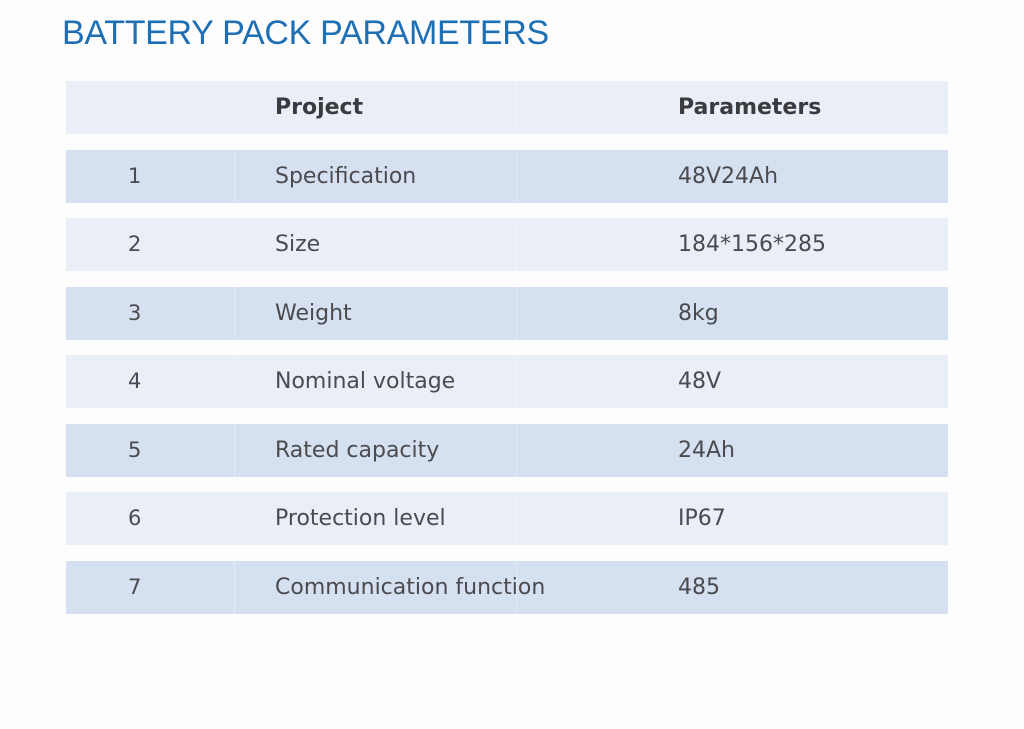 This screenshot has height=729, width=1024. Describe the element at coordinates (135, 381) in the screenshot. I see `row-number: 4` at that location.